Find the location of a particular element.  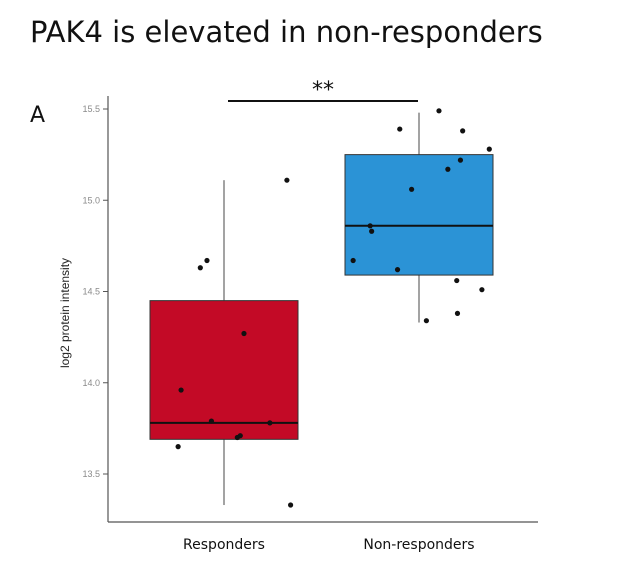

y-tick-label: 14.5 is located at coordinates (91, 292).